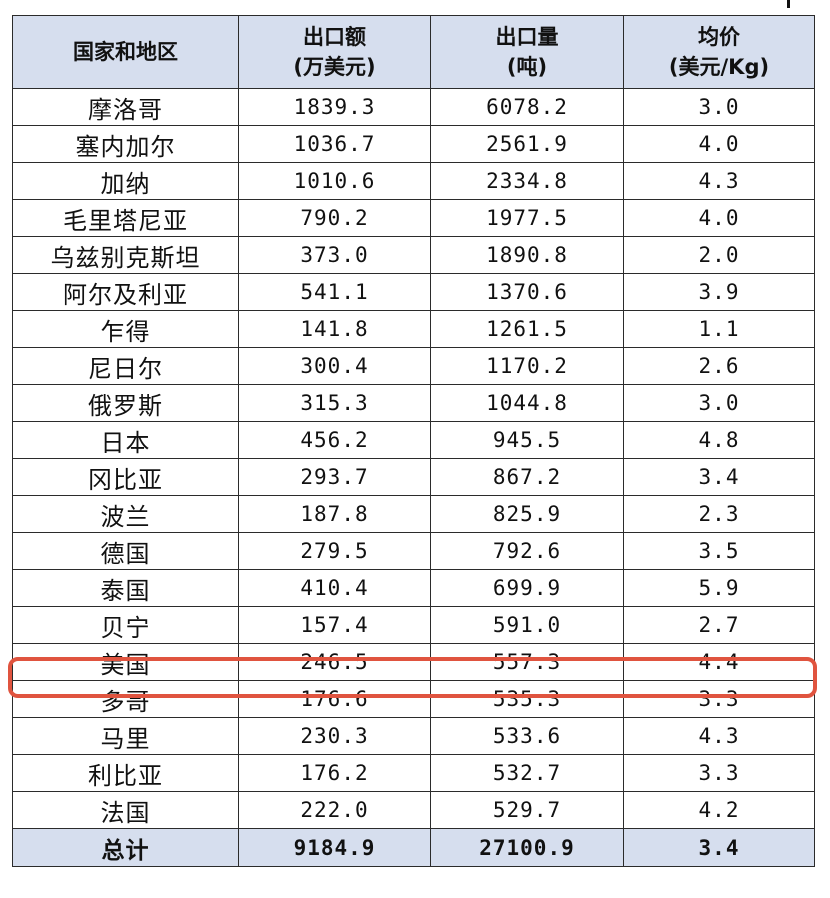 Image resolution: width=830 pixels, height=898 pixels. What do you see at coordinates (125, 514) in the screenshot?
I see `cell-country: 波兰` at bounding box center [125, 514].